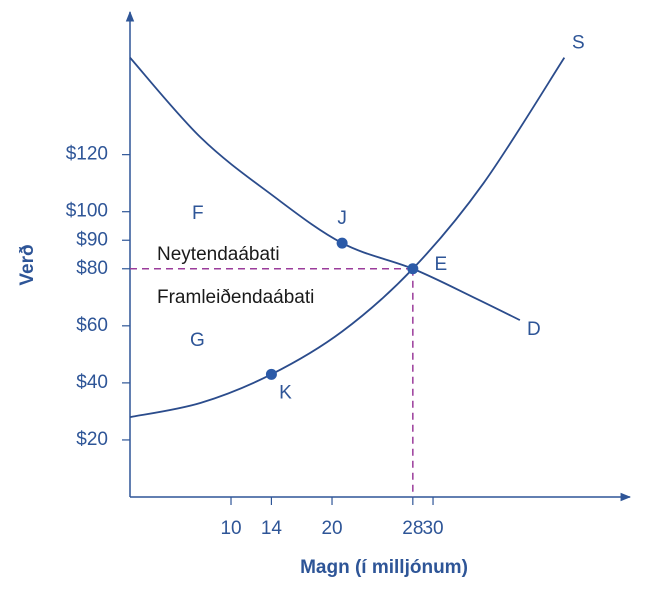 This screenshot has width=650, height=599. Describe the element at coordinates (92, 325) in the screenshot. I see `y-tick-label: $60` at that location.